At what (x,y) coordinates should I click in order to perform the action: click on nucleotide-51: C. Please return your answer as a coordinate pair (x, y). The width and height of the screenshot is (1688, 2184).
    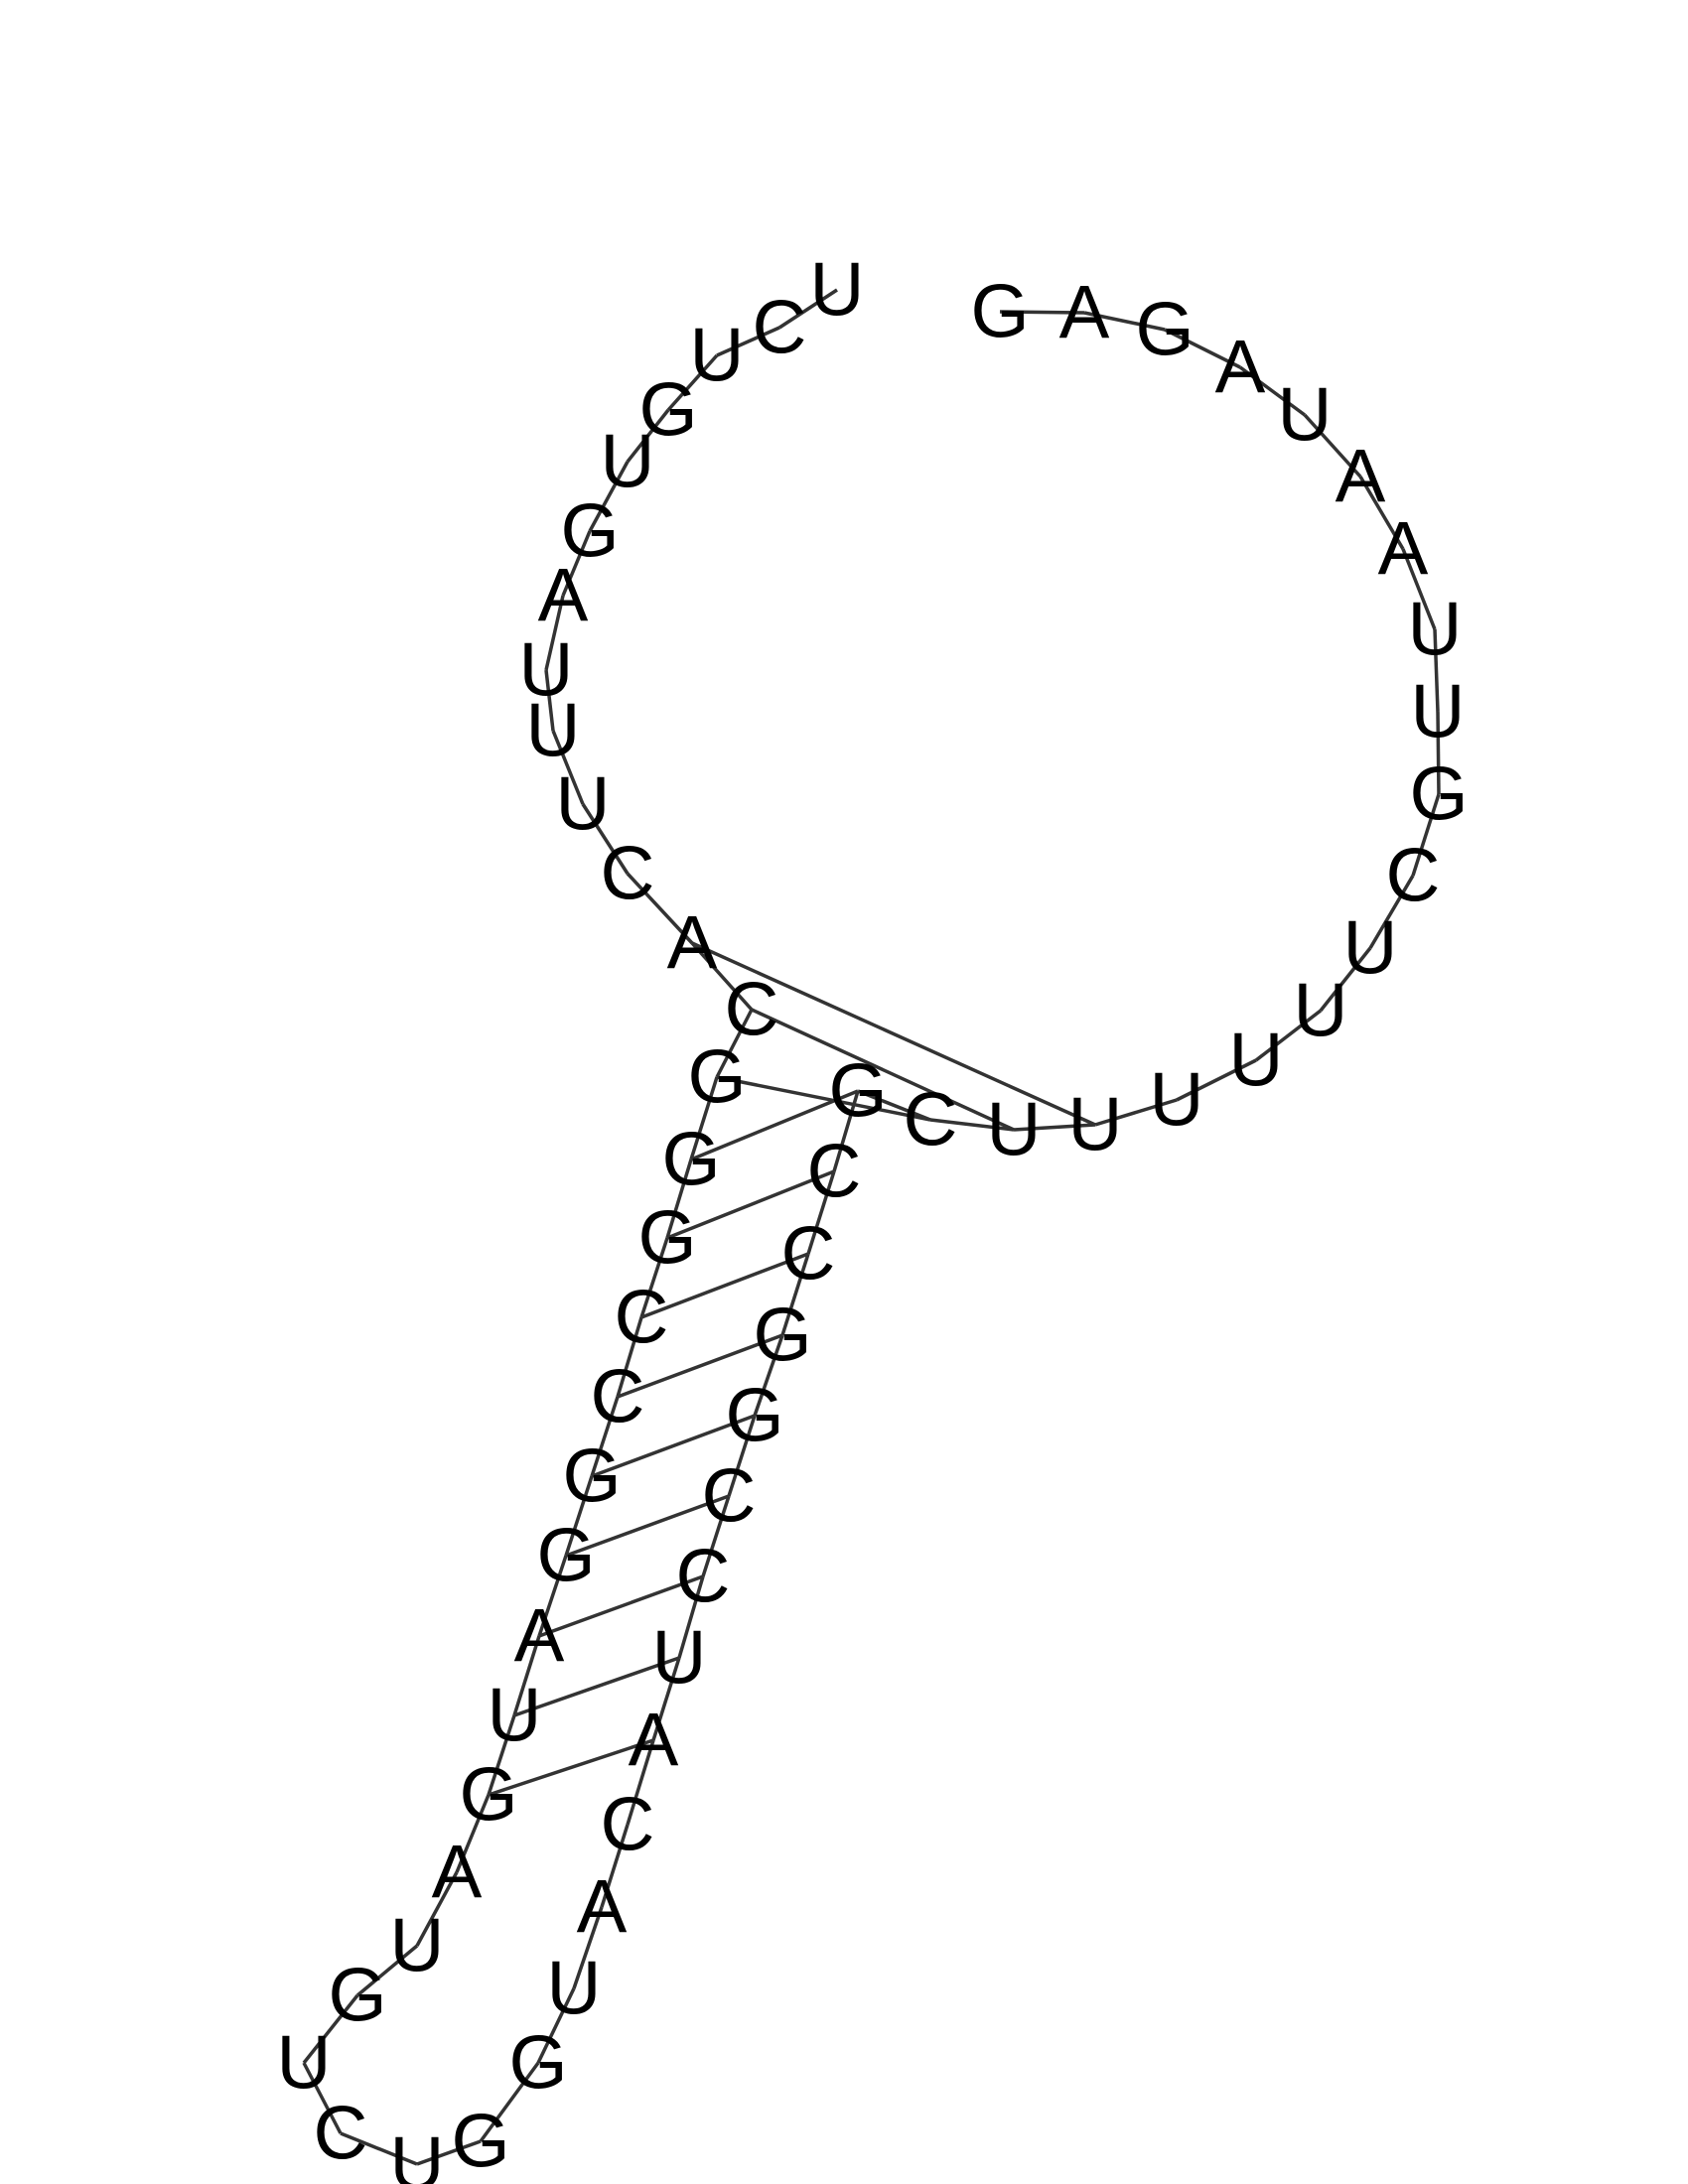
    Looking at the image, I should click on (628, 874).